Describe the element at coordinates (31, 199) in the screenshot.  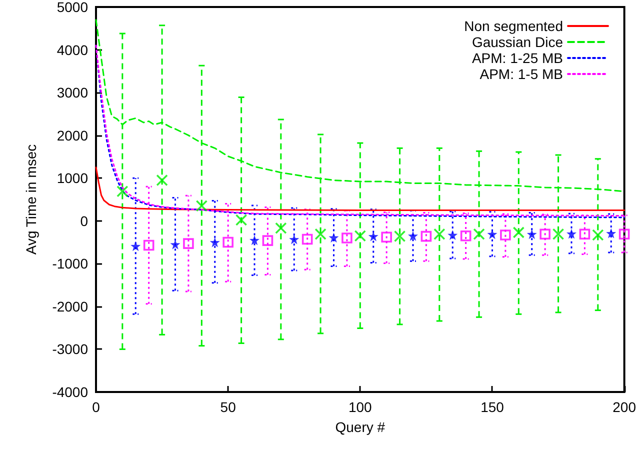
I see `y-axis-title: Avg Time in msec` at that location.